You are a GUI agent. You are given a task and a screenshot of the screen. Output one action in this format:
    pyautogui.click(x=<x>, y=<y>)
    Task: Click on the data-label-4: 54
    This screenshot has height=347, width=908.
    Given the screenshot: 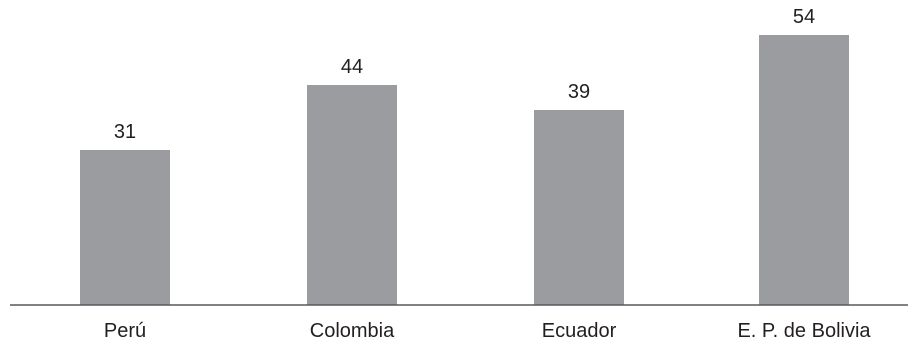 What is the action you would take?
    pyautogui.click(x=804, y=17)
    